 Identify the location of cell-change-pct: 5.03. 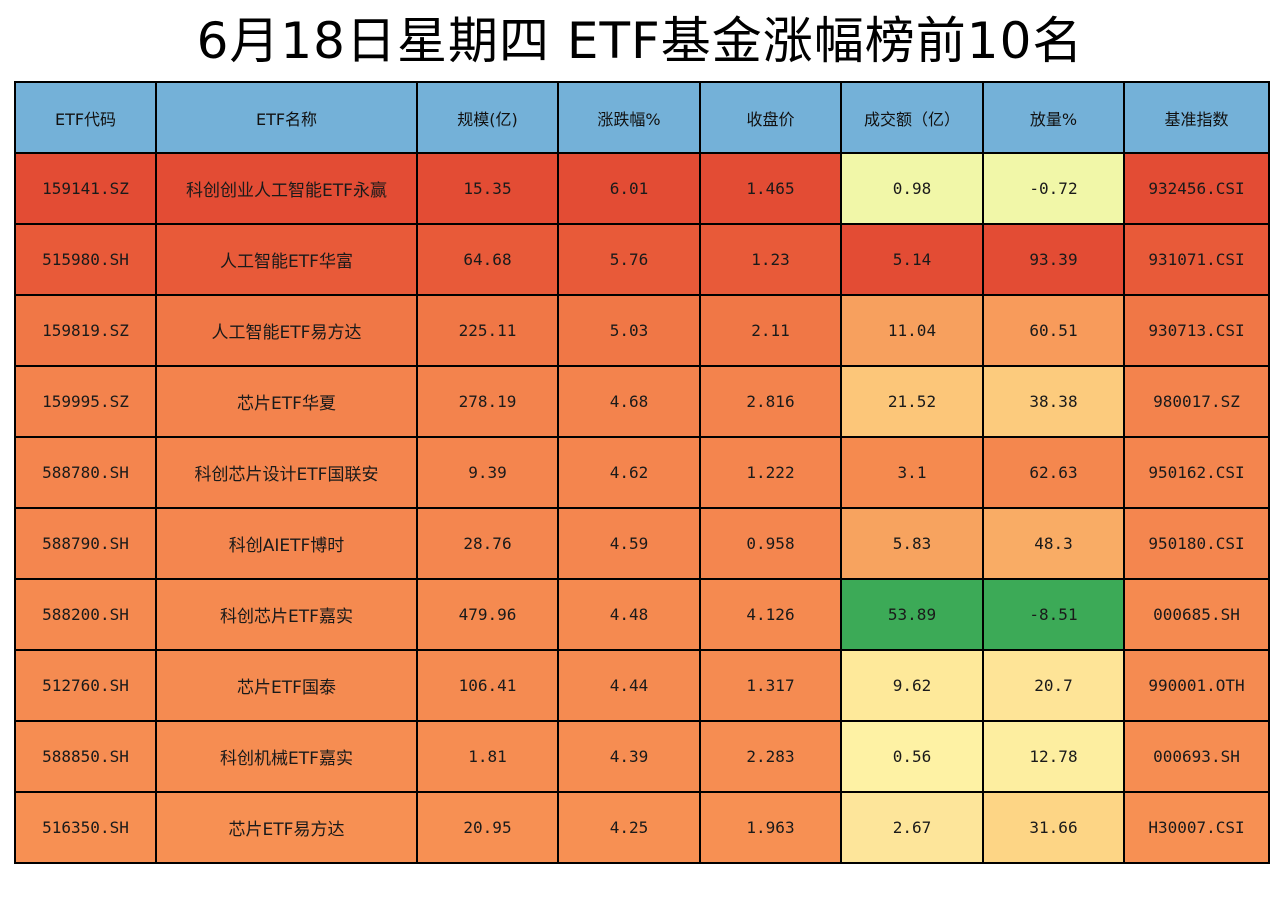
(629, 330).